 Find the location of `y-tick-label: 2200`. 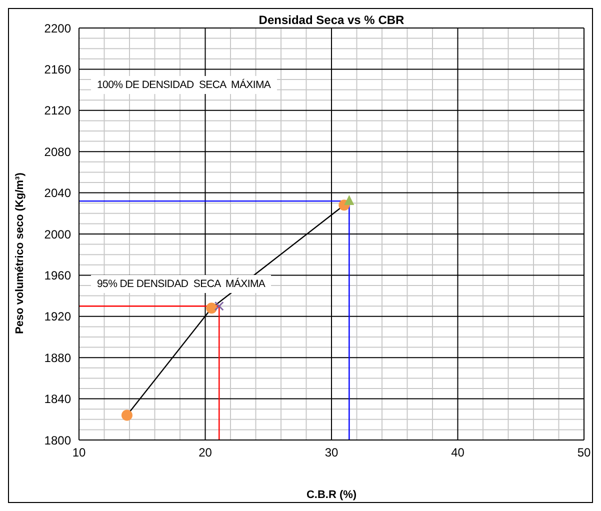

y-tick-label: 2200 is located at coordinates (58, 28).